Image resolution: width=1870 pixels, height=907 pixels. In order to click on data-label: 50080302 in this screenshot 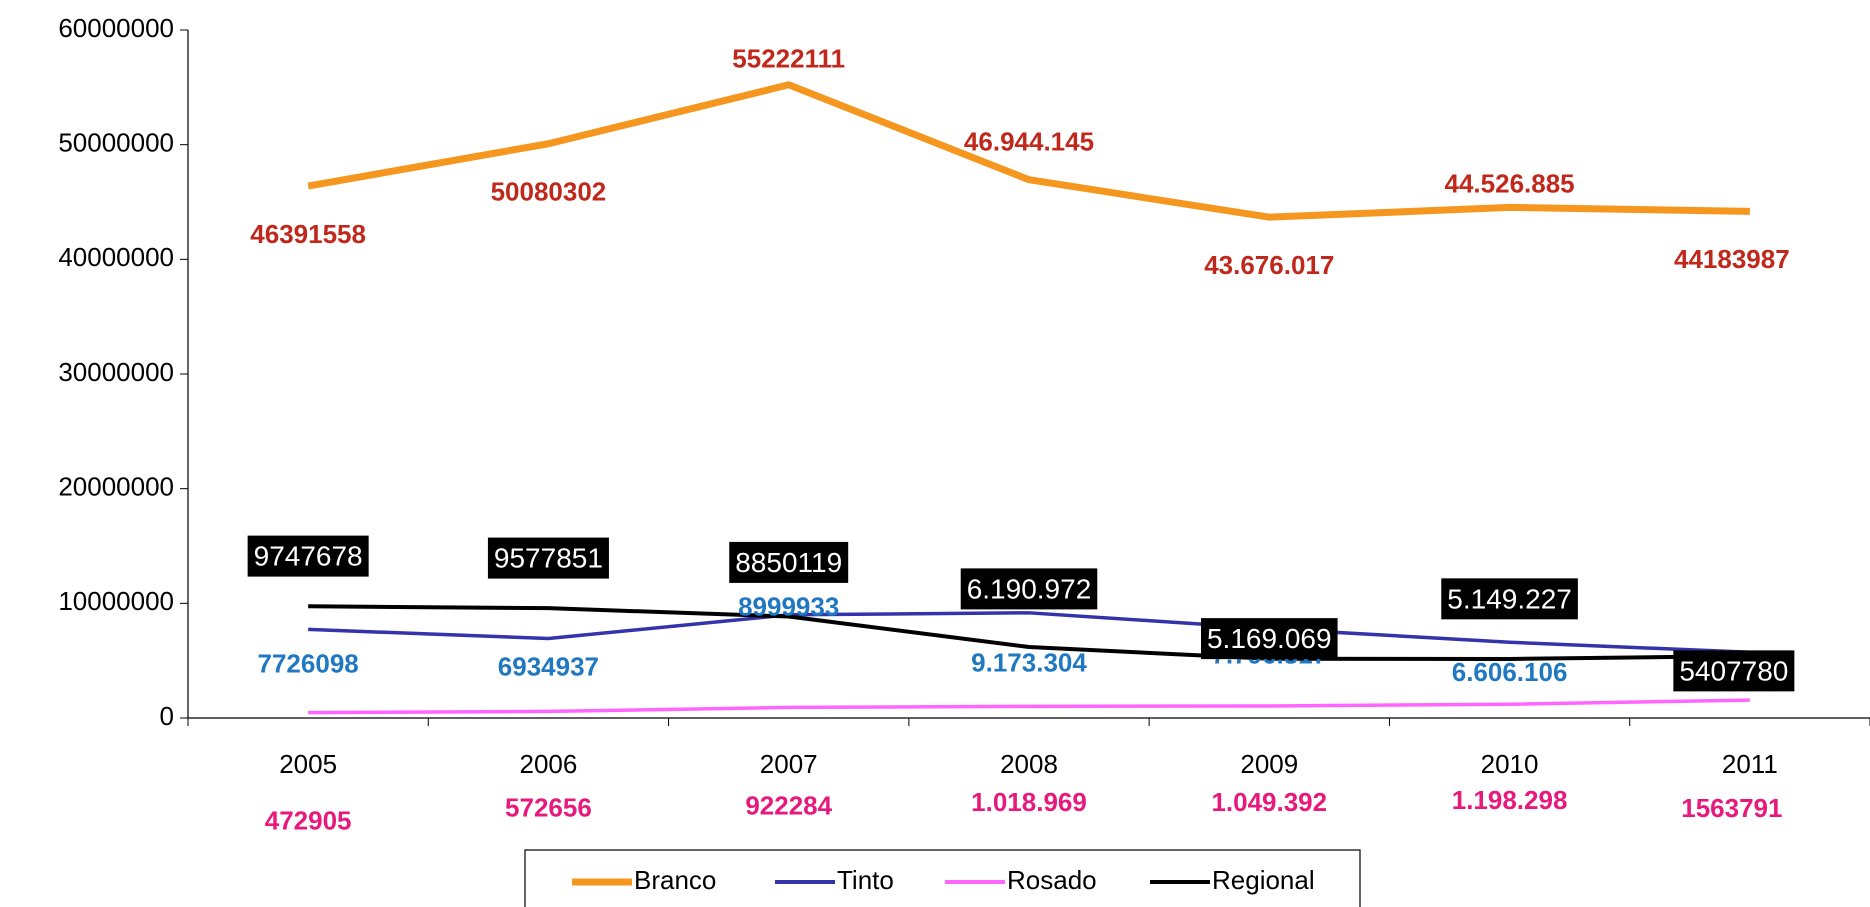, I will do `click(549, 192)`.